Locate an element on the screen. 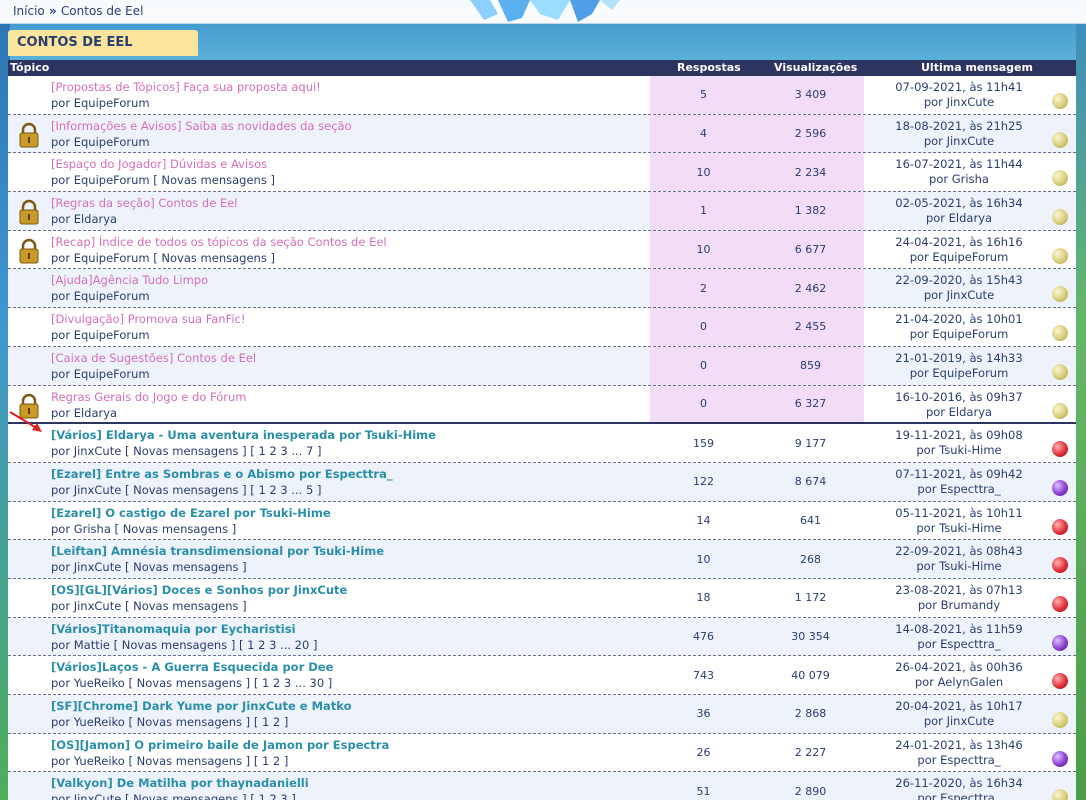 This screenshot has height=800, width=1086. replies-count: 26 is located at coordinates (703, 753).